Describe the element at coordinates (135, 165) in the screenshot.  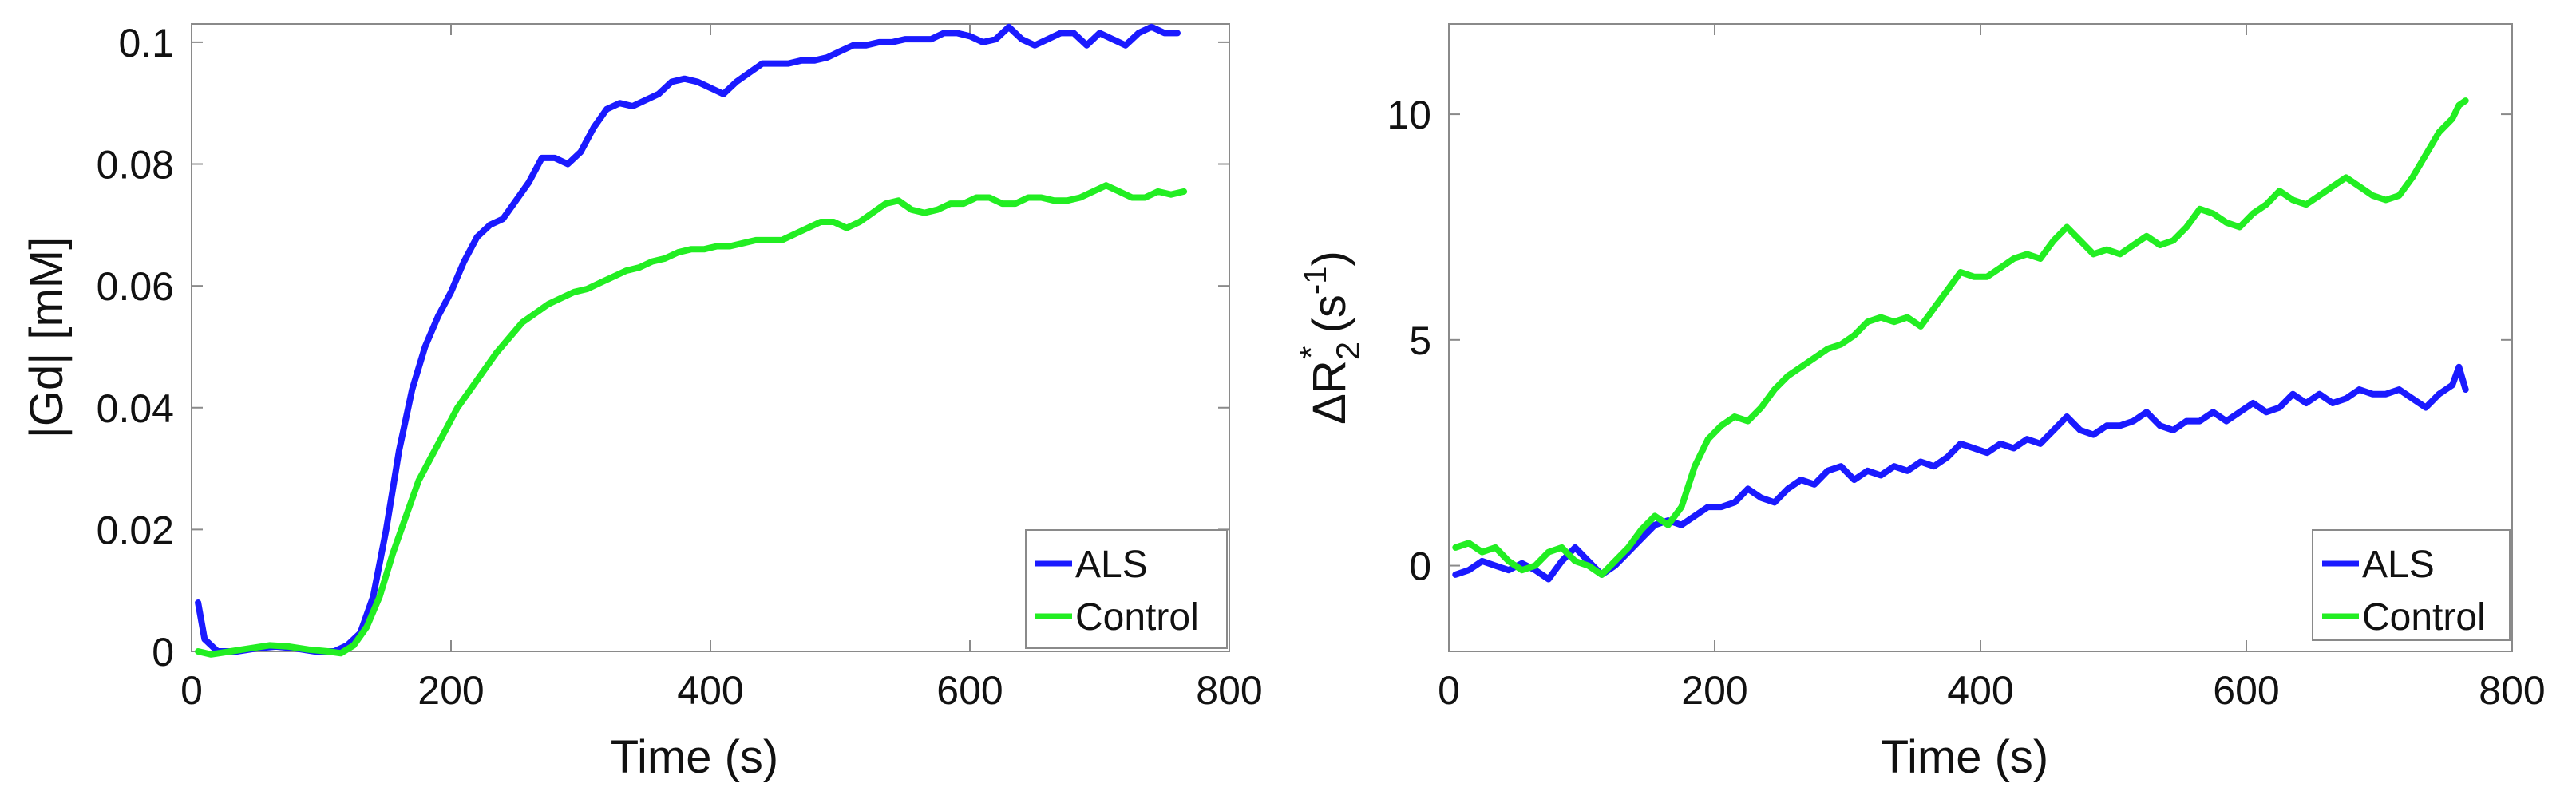
I see `y-tick-label: 0.08` at that location.